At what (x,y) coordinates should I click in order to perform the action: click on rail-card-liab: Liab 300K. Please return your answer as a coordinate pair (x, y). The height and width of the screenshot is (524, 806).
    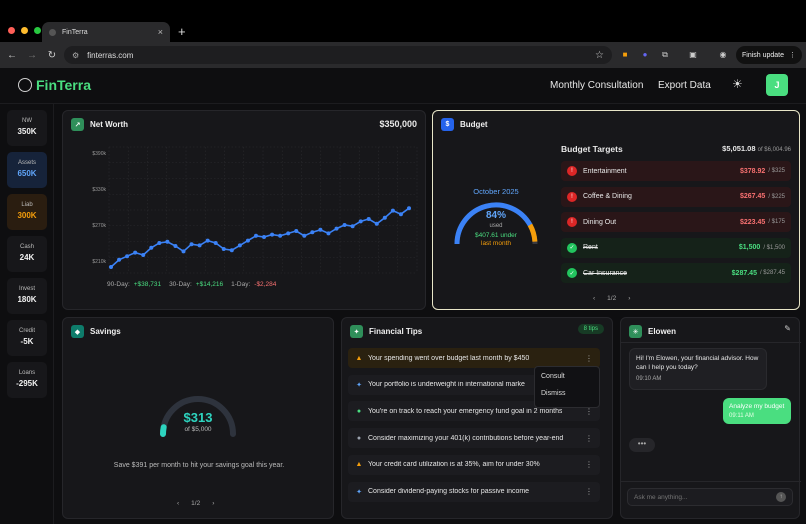
    Looking at the image, I should click on (27, 212).